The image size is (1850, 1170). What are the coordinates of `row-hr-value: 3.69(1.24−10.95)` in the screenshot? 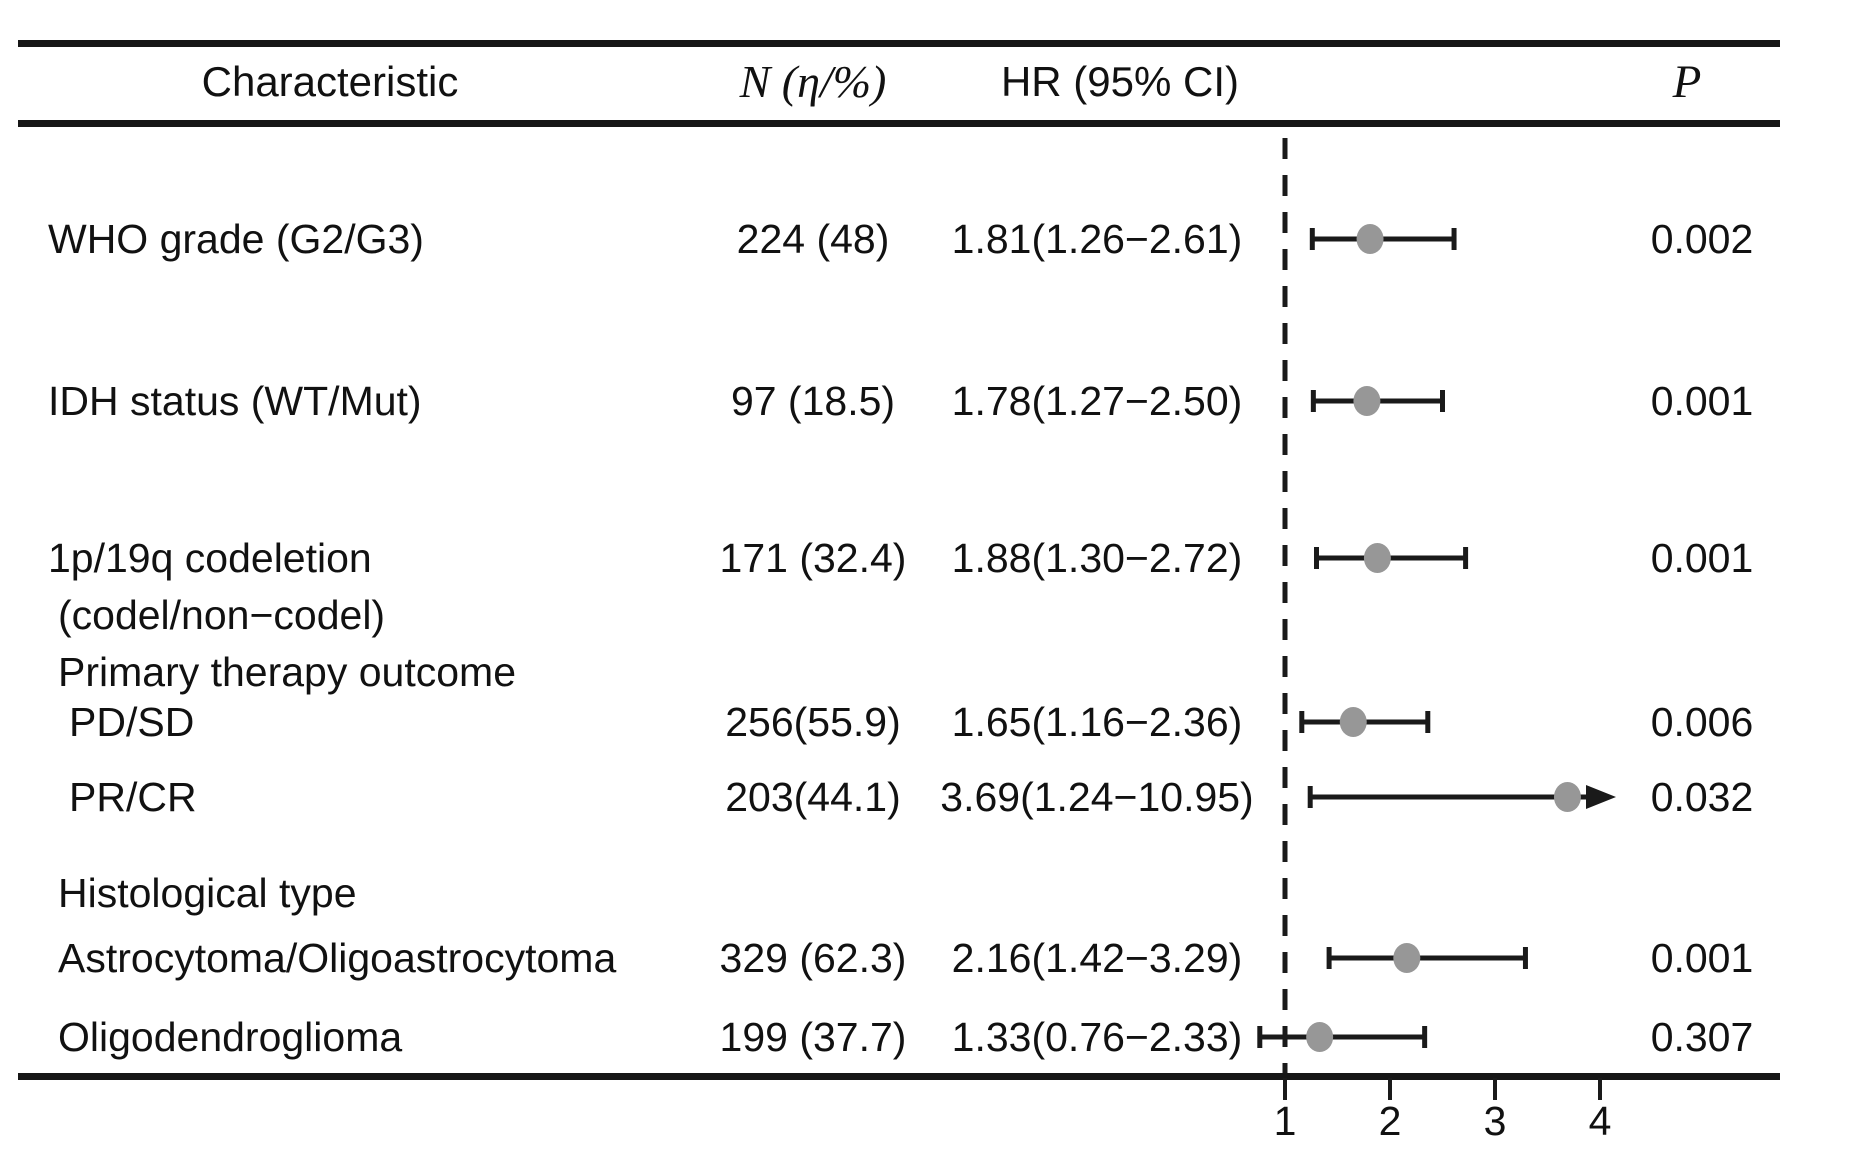 It's located at (1097, 797).